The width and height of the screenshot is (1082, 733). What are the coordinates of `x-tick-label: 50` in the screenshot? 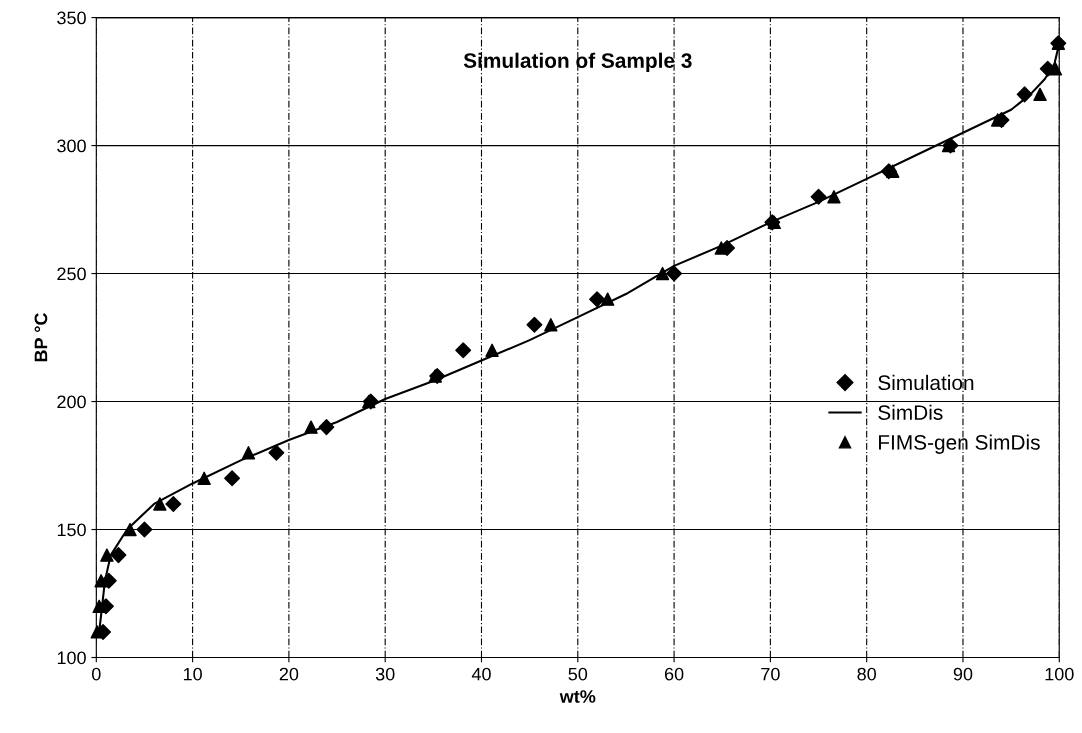 It's located at (578, 674).